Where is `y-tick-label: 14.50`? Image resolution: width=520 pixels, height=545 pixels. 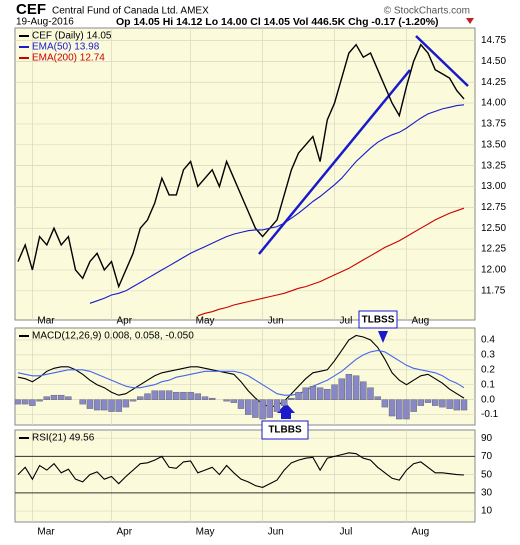 y-tick-label: 14.50 is located at coordinates (493, 61).